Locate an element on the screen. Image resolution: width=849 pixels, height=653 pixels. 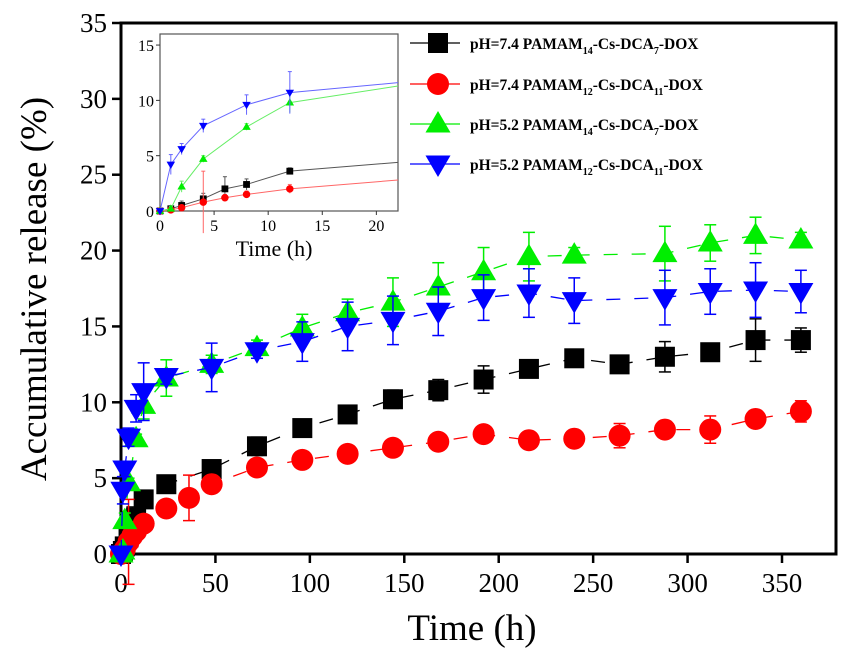
legend-marker-triangle-down is located at coordinates (438, 166).